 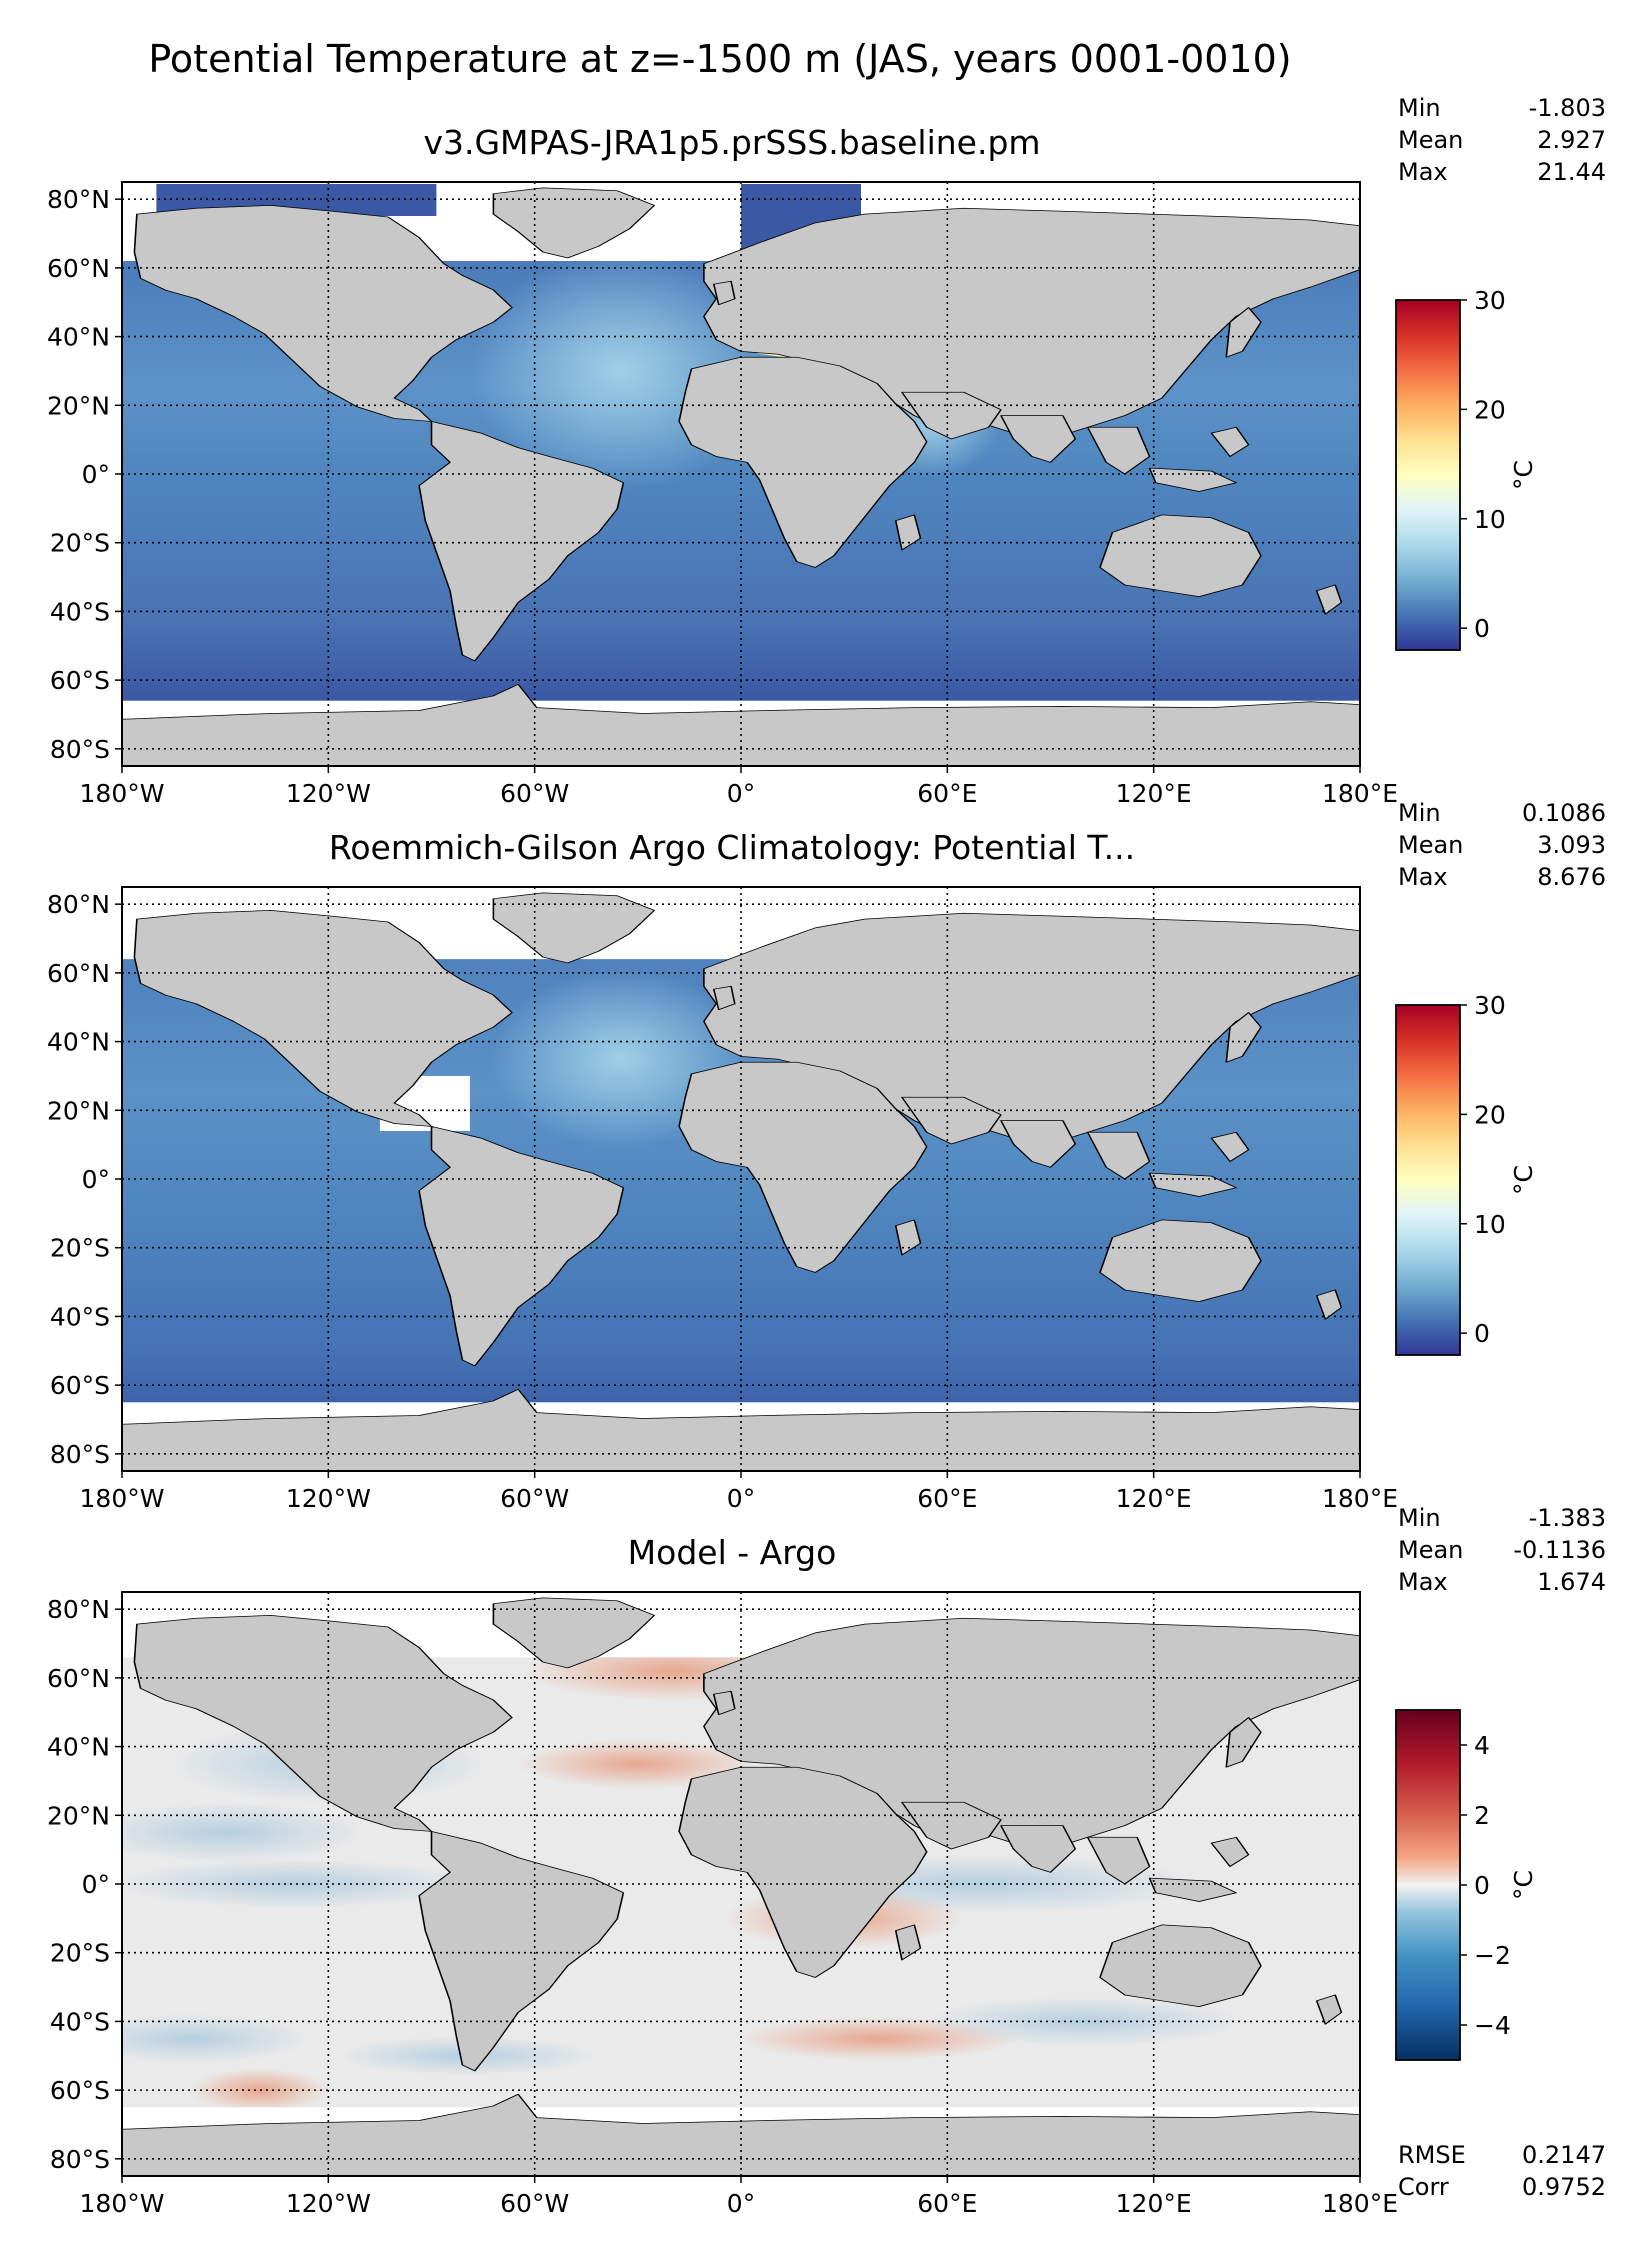 I want to click on stat-value: 3.093, so click(x=1571, y=845).